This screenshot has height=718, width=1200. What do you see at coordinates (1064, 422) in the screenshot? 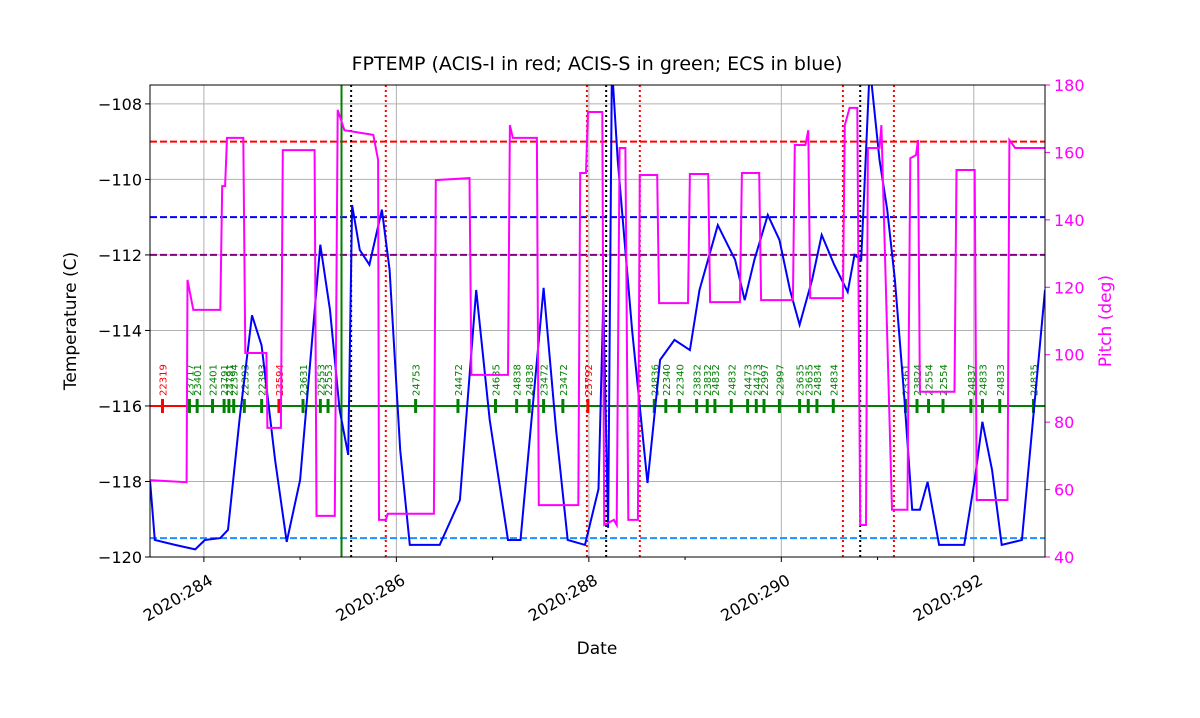
I see `y2-tick-label: 80` at bounding box center [1064, 422].